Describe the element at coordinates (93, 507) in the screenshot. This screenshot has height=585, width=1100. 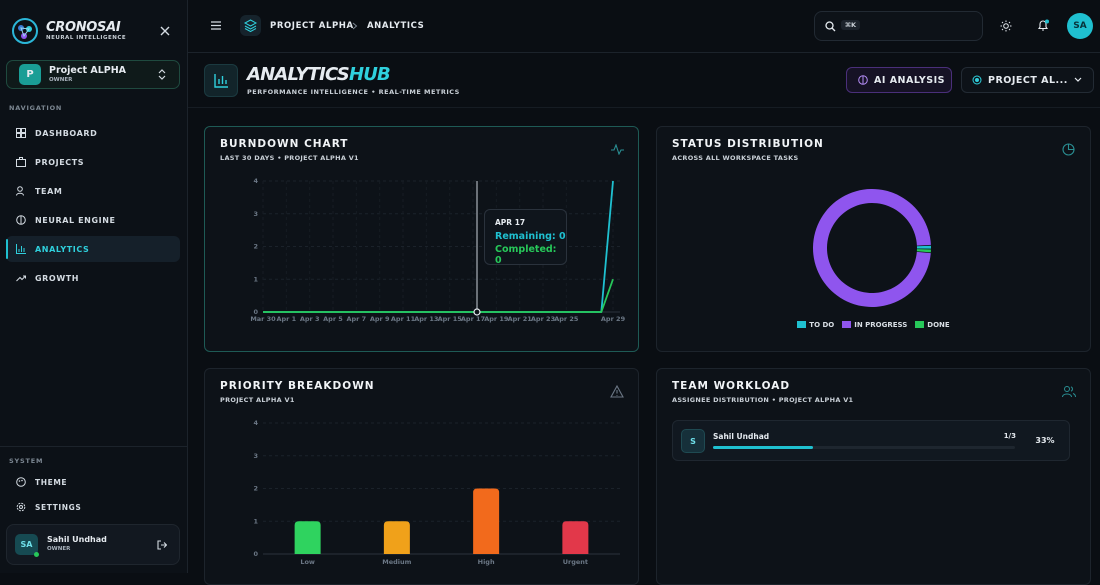
I see `system-item: SETTINGS` at that location.